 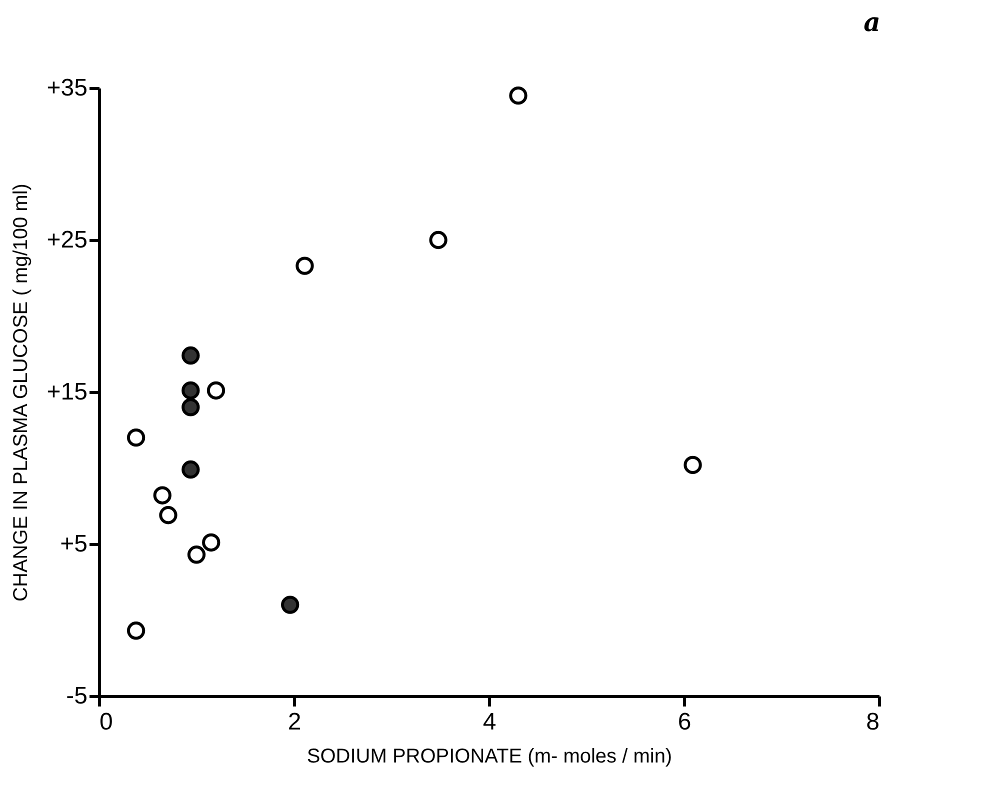 What do you see at coordinates (67, 392) in the screenshot?
I see `y-tick-label: +15` at bounding box center [67, 392].